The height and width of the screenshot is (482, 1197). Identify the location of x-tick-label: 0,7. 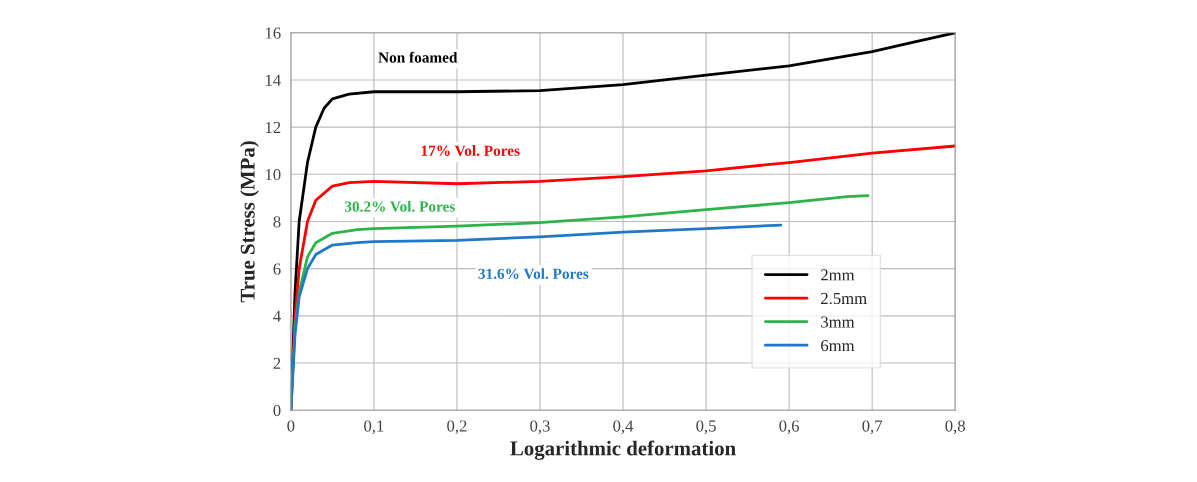
(872, 427).